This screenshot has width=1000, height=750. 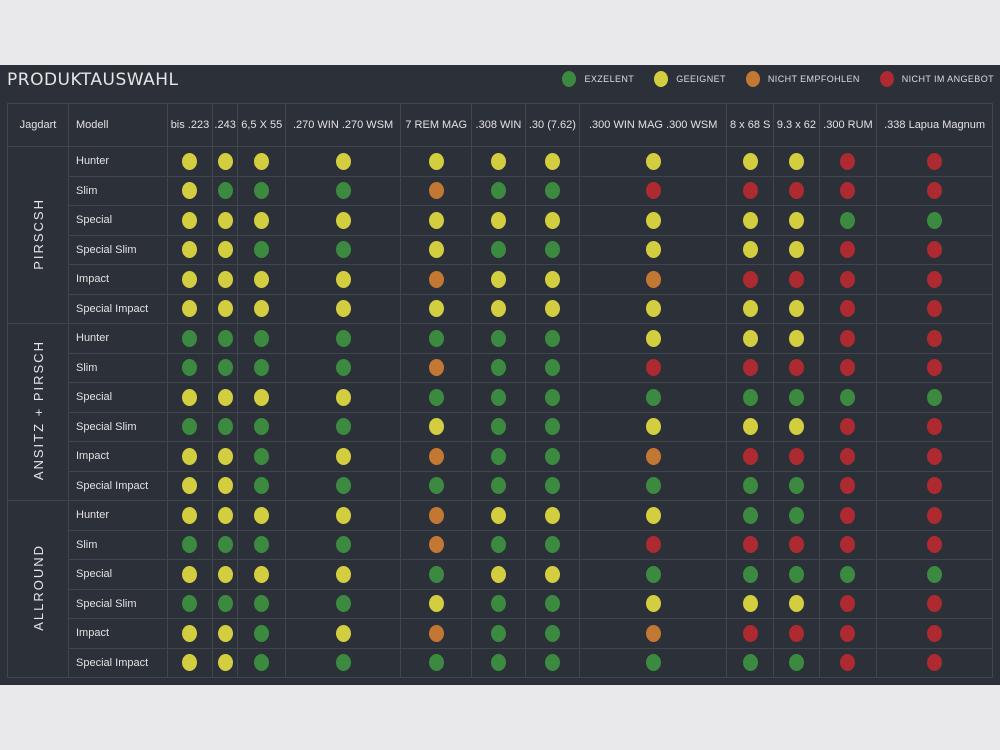 I want to click on model-name: Special, so click(x=118, y=397).